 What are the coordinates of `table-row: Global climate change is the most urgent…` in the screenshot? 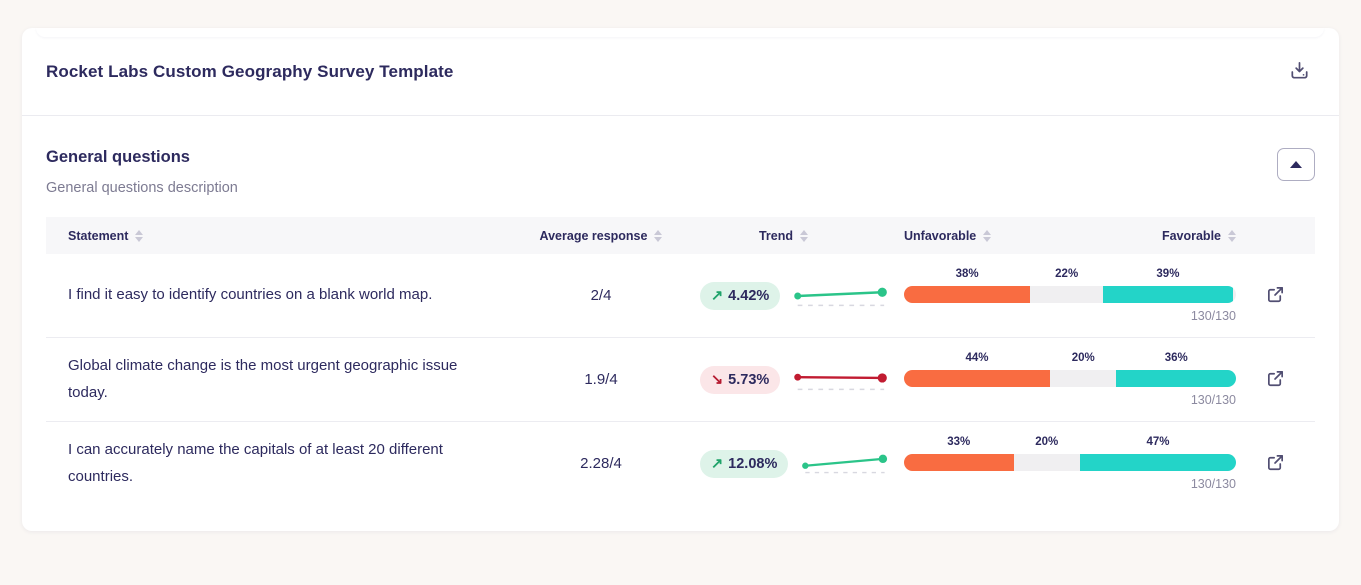 It's located at (680, 379).